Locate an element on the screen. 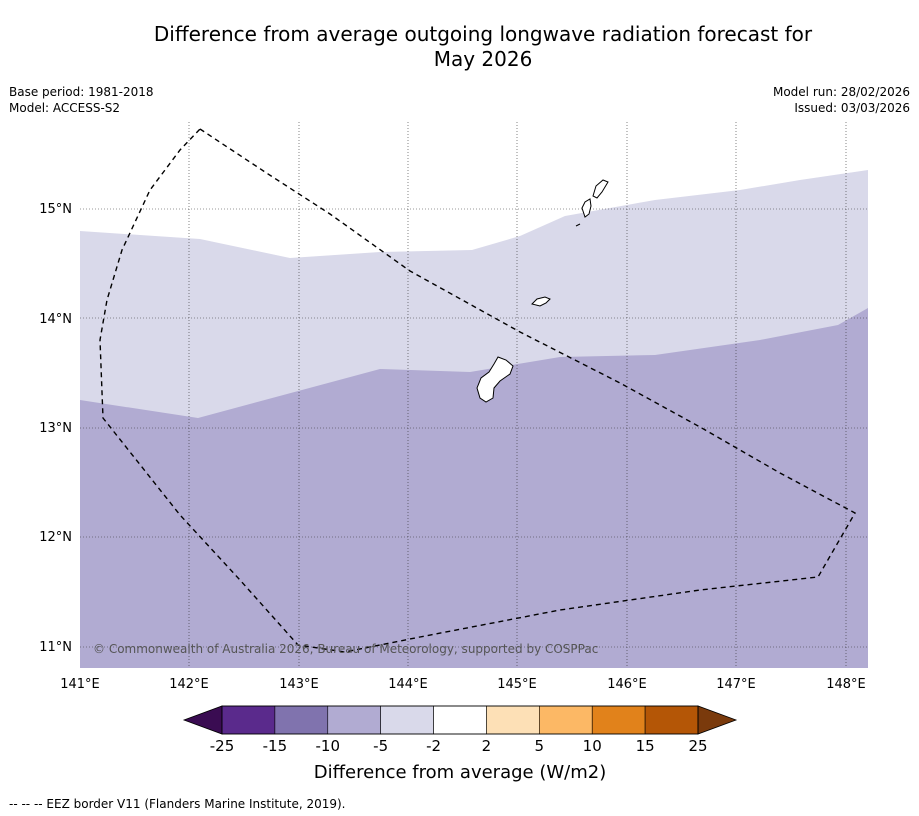 Image resolution: width=919 pixels, height=816 pixels. colorbar-cells is located at coordinates (460, 720).